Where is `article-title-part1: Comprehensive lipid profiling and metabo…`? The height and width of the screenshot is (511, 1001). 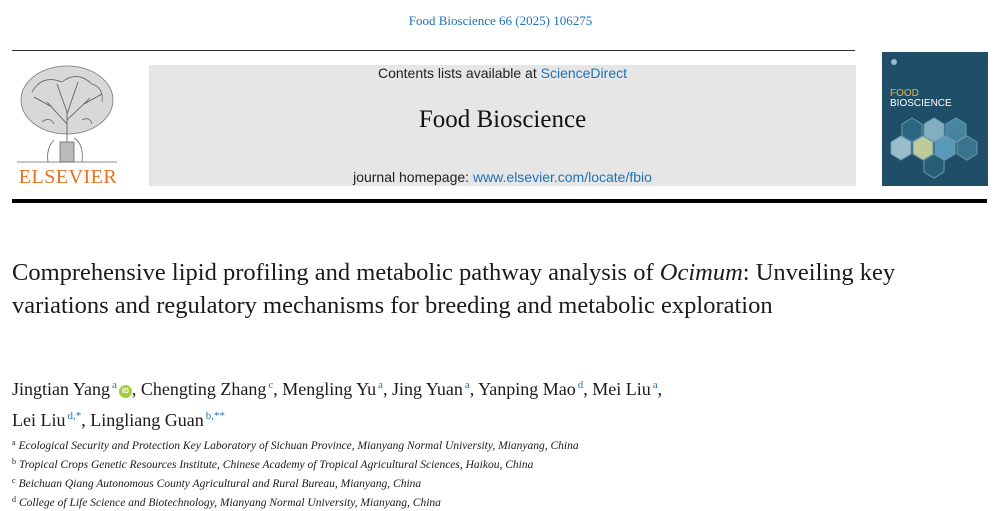
article-title-part1: Comprehensive lipid profiling and metabo… is located at coordinates (336, 272).